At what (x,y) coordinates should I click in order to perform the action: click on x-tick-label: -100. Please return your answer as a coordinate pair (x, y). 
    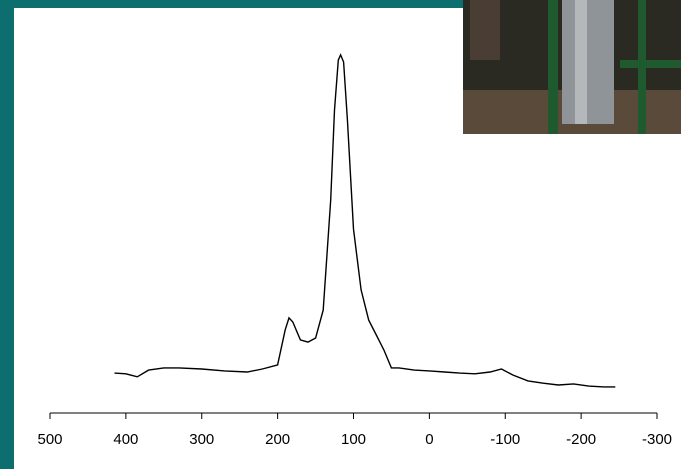
    Looking at the image, I should click on (505, 439).